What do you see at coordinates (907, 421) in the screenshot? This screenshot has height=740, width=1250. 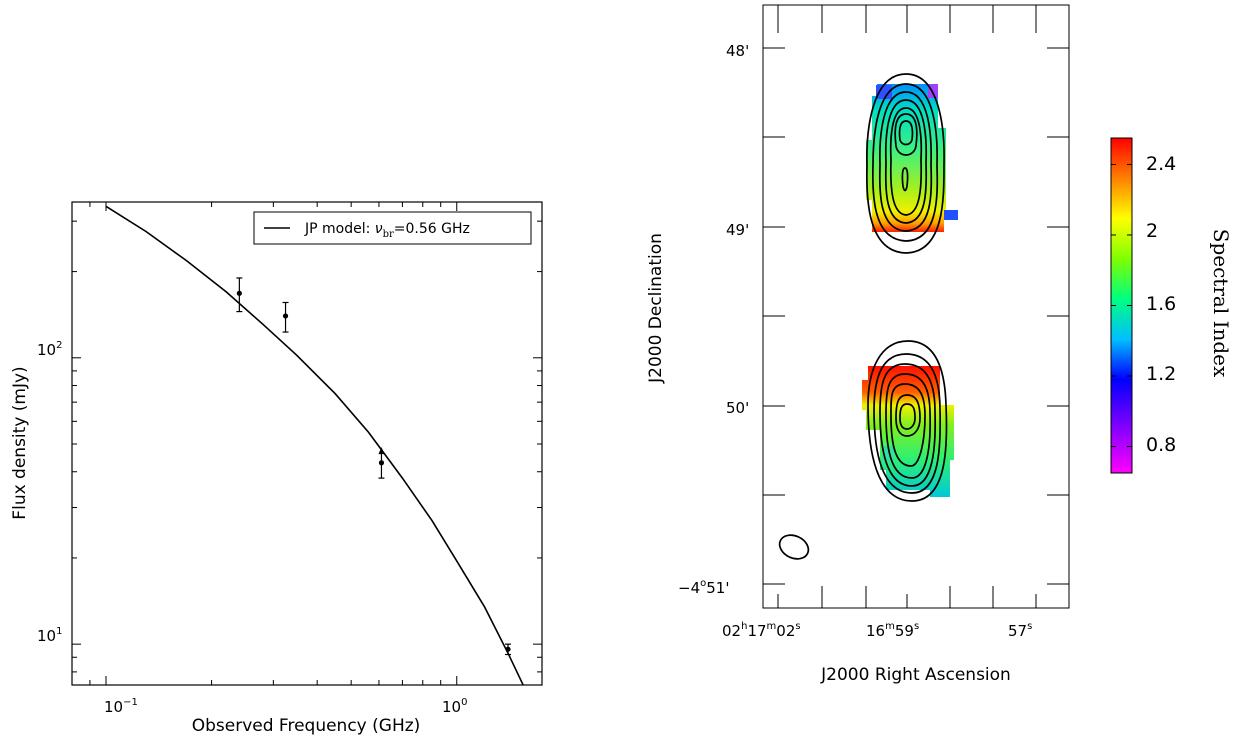 I see `south-contours` at bounding box center [907, 421].